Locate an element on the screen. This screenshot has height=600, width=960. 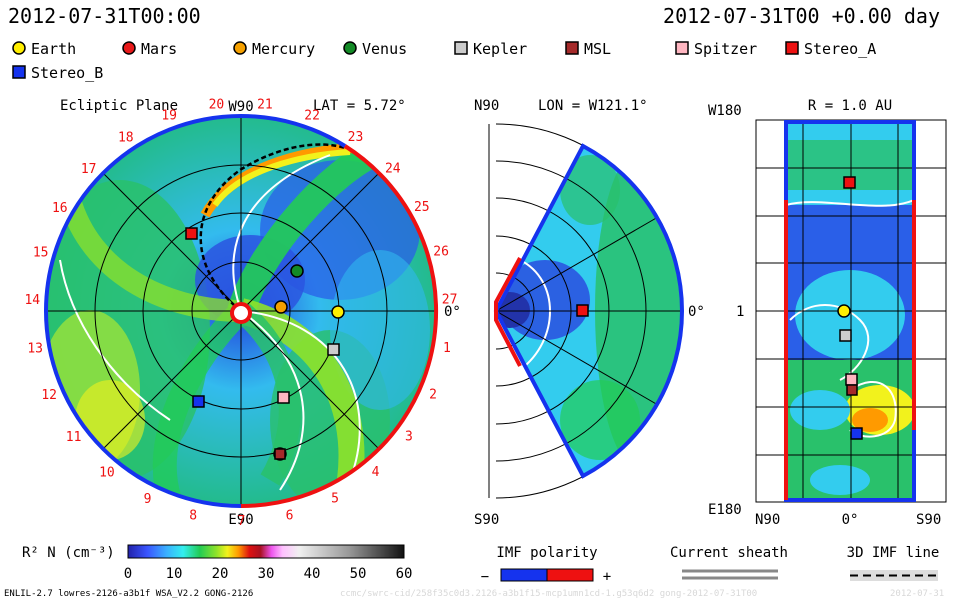
meridional-density-map is located at coordinates (589, 311).